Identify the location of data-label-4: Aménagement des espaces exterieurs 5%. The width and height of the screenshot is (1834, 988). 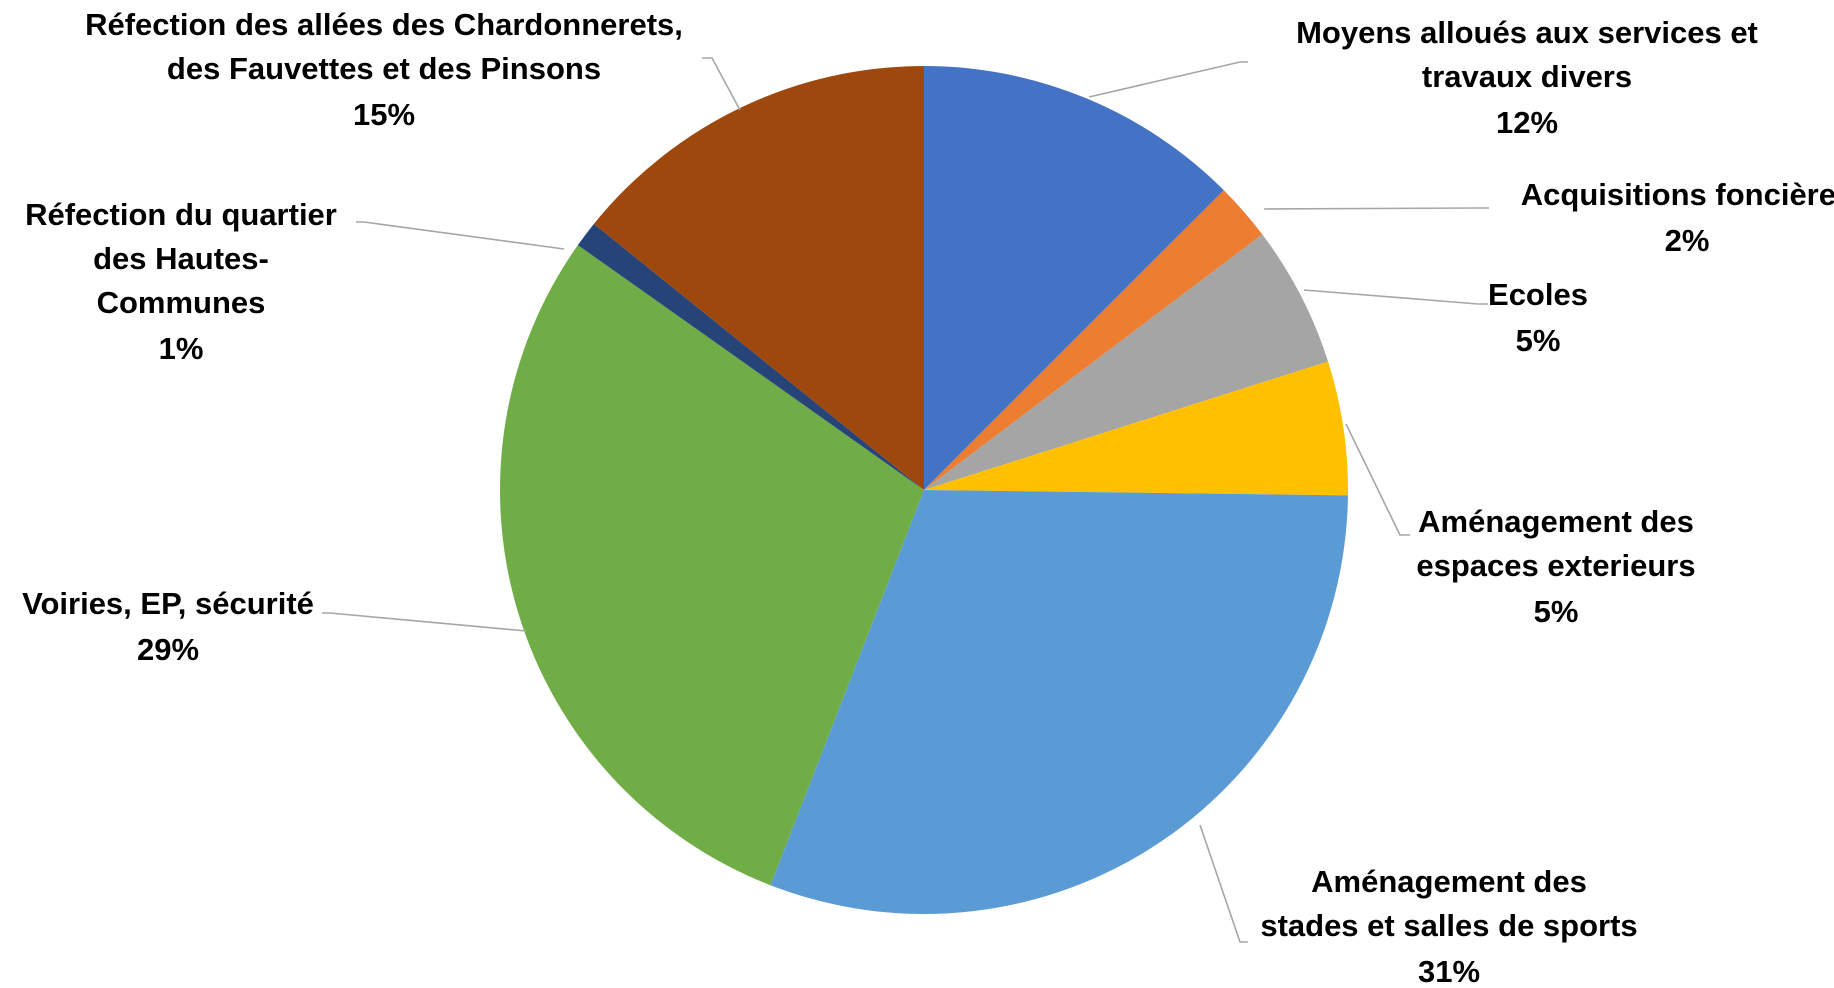
(1555, 566).